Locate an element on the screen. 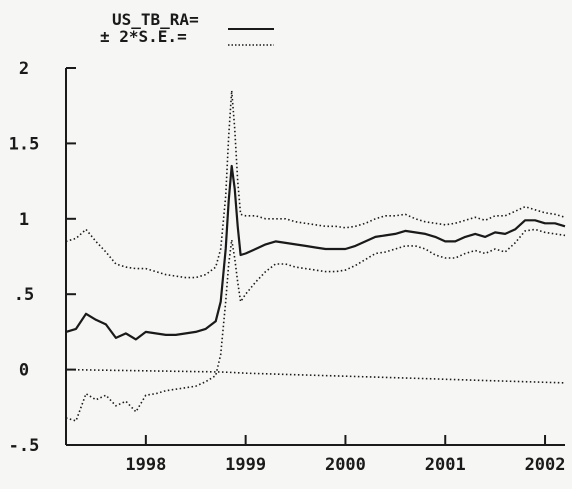  legend: US_TB_RA= ± 2*S.E.= is located at coordinates (187, 28).